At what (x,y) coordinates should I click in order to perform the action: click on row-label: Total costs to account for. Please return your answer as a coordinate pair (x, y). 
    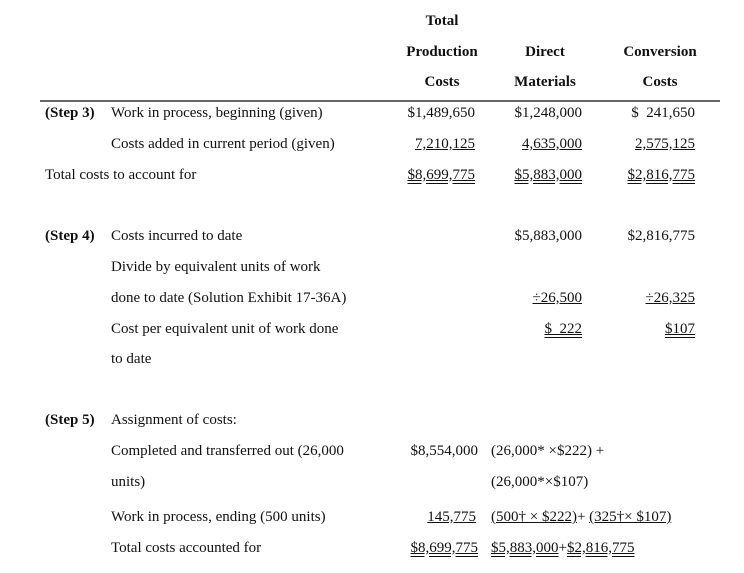
    Looking at the image, I should click on (121, 175).